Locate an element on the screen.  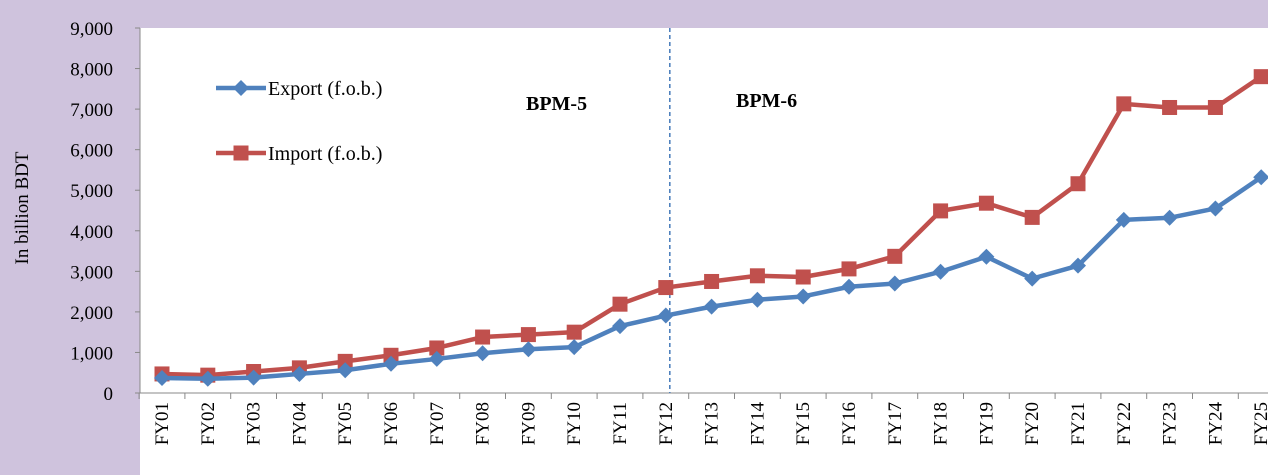
legend-item-export: Export (f.o.b.) is located at coordinates (299, 89).